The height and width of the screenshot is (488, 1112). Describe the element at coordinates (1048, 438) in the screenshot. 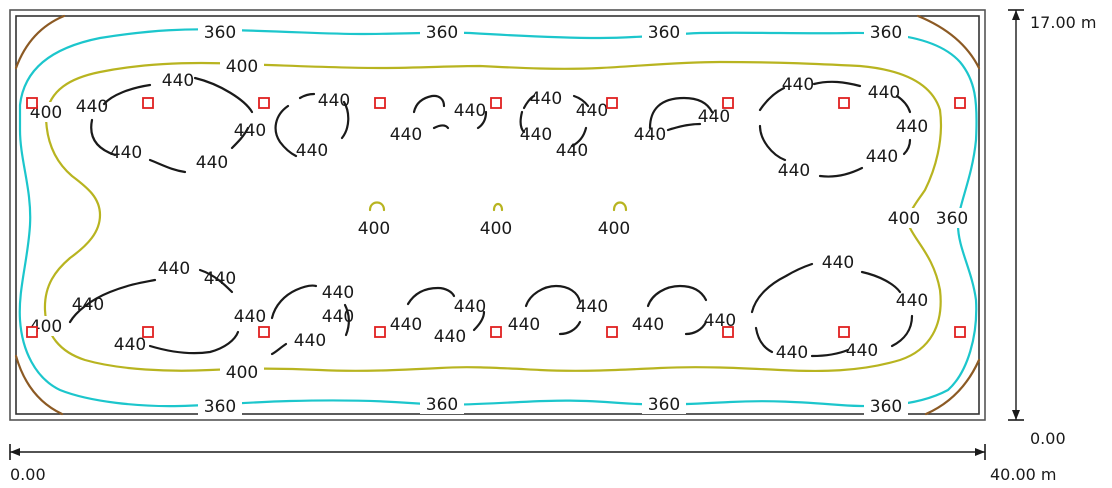

I see `height-origin-label: 0.00` at that location.